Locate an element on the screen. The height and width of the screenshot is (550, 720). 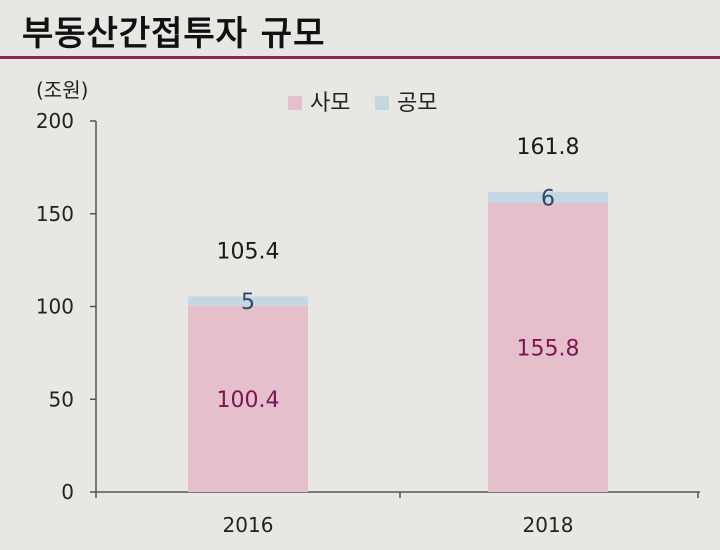
x-tick-label: 2018 is located at coordinates (548, 525).